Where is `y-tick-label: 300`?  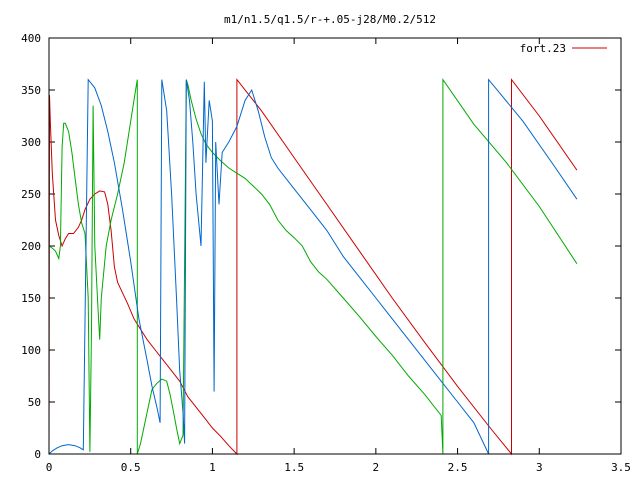
y-tick-label: 300 is located at coordinates (31, 142).